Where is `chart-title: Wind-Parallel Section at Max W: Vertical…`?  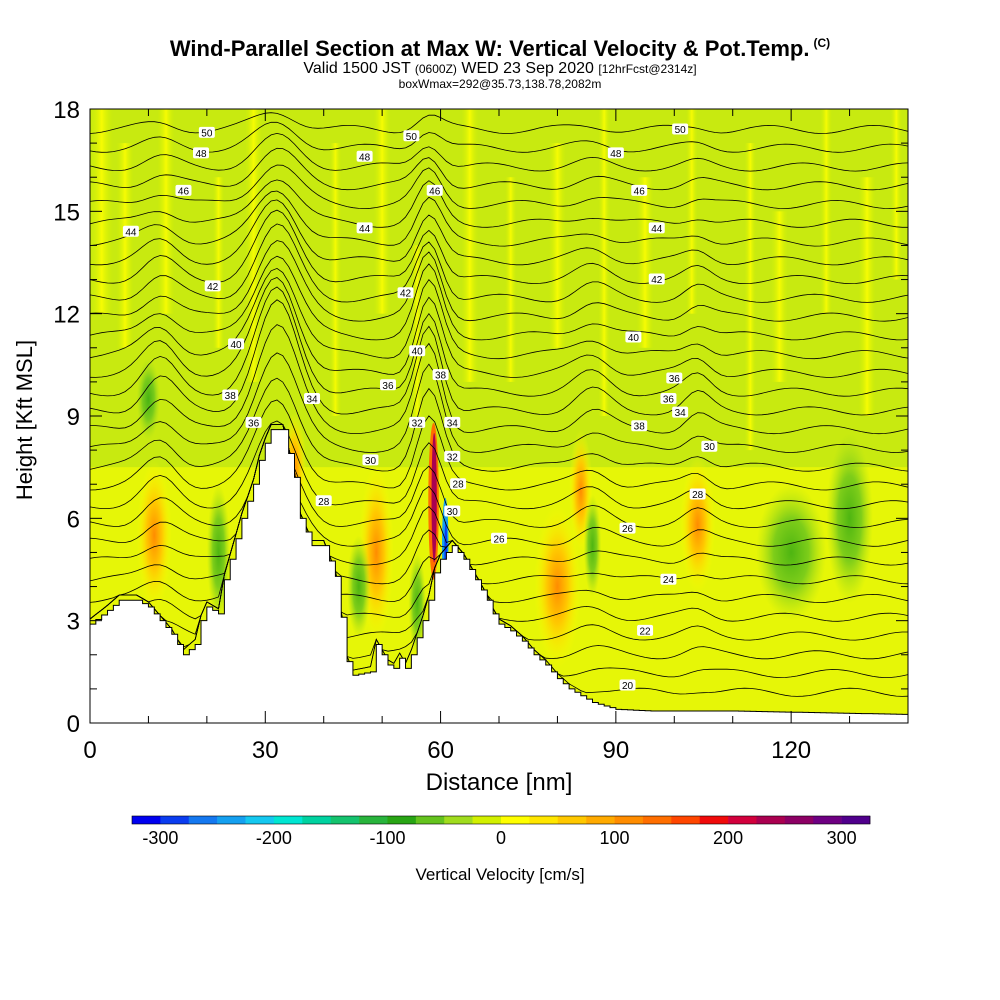
chart-title: Wind-Parallel Section at Max W: Vertical… is located at coordinates (500, 49).